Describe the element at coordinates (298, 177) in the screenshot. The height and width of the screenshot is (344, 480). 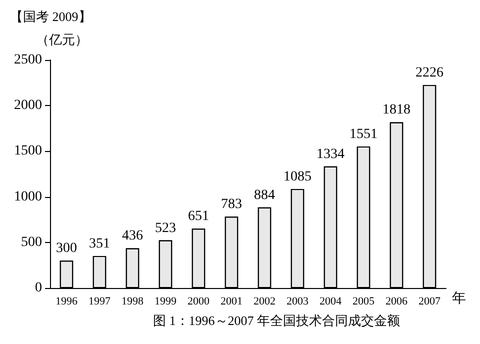
I see `data-label: 1085` at that location.